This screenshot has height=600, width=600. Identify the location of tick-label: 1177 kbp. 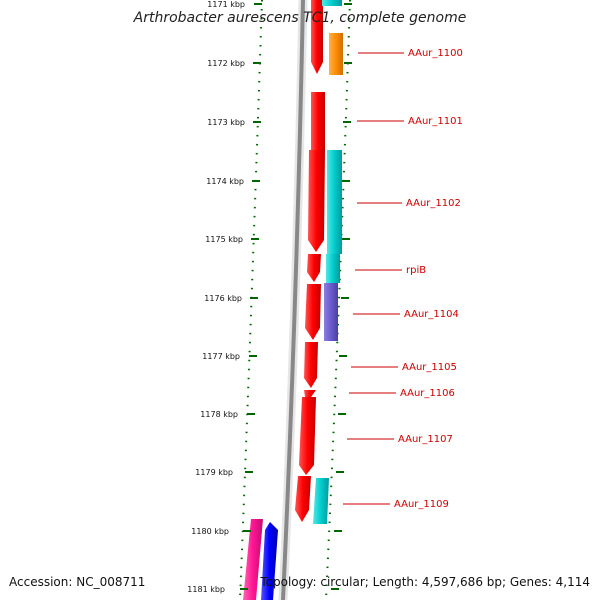
(221, 356).